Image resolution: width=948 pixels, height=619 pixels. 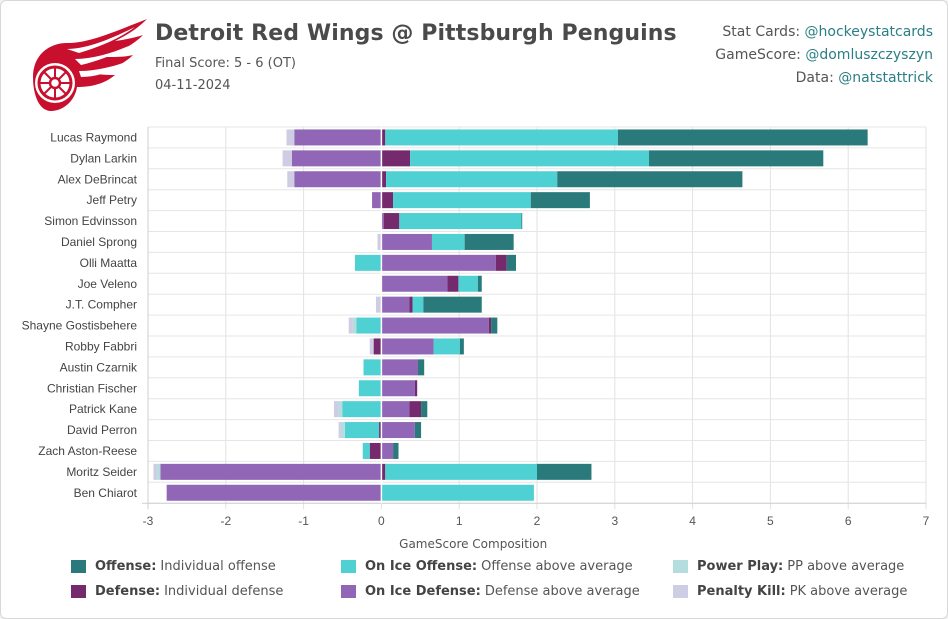 I want to click on player-label: Daniel Sprong, so click(x=99, y=242).